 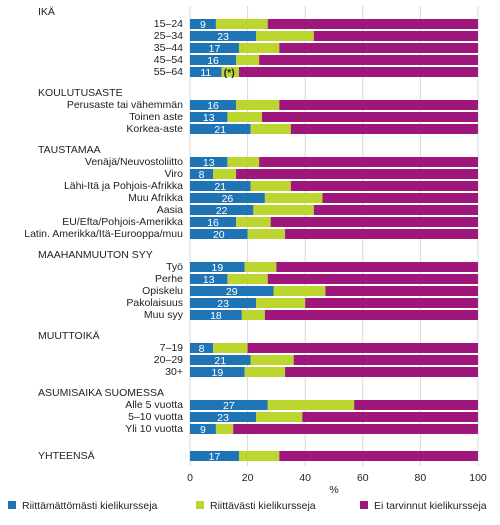 I want to click on x-tick-label: 20, so click(x=248, y=478).